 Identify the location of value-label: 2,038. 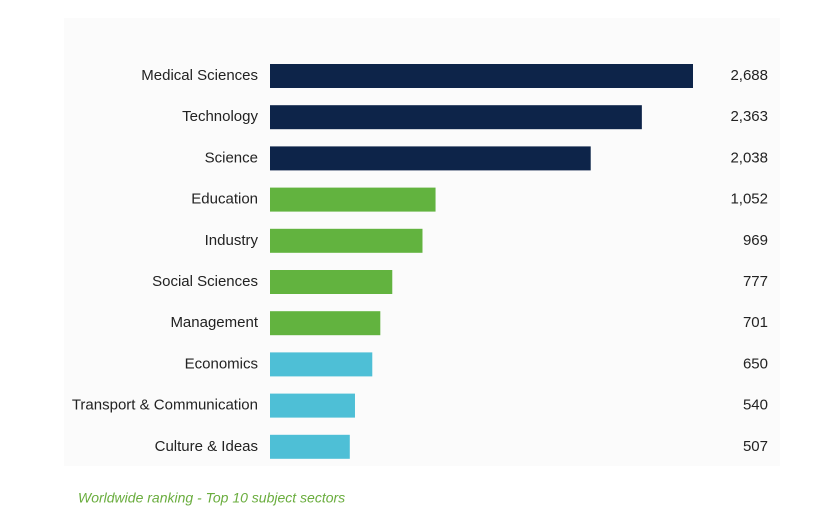
(749, 157).